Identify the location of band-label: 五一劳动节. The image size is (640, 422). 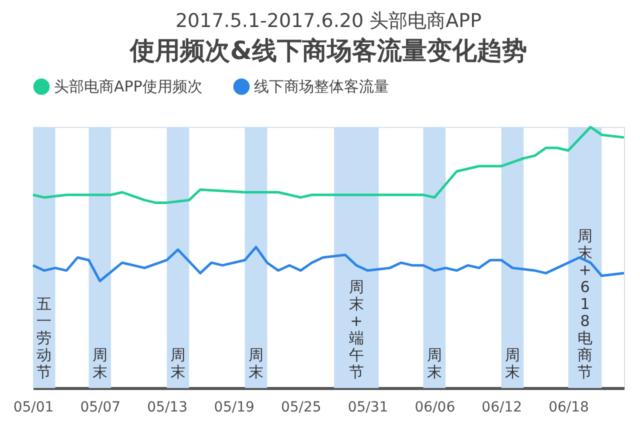
(44, 338).